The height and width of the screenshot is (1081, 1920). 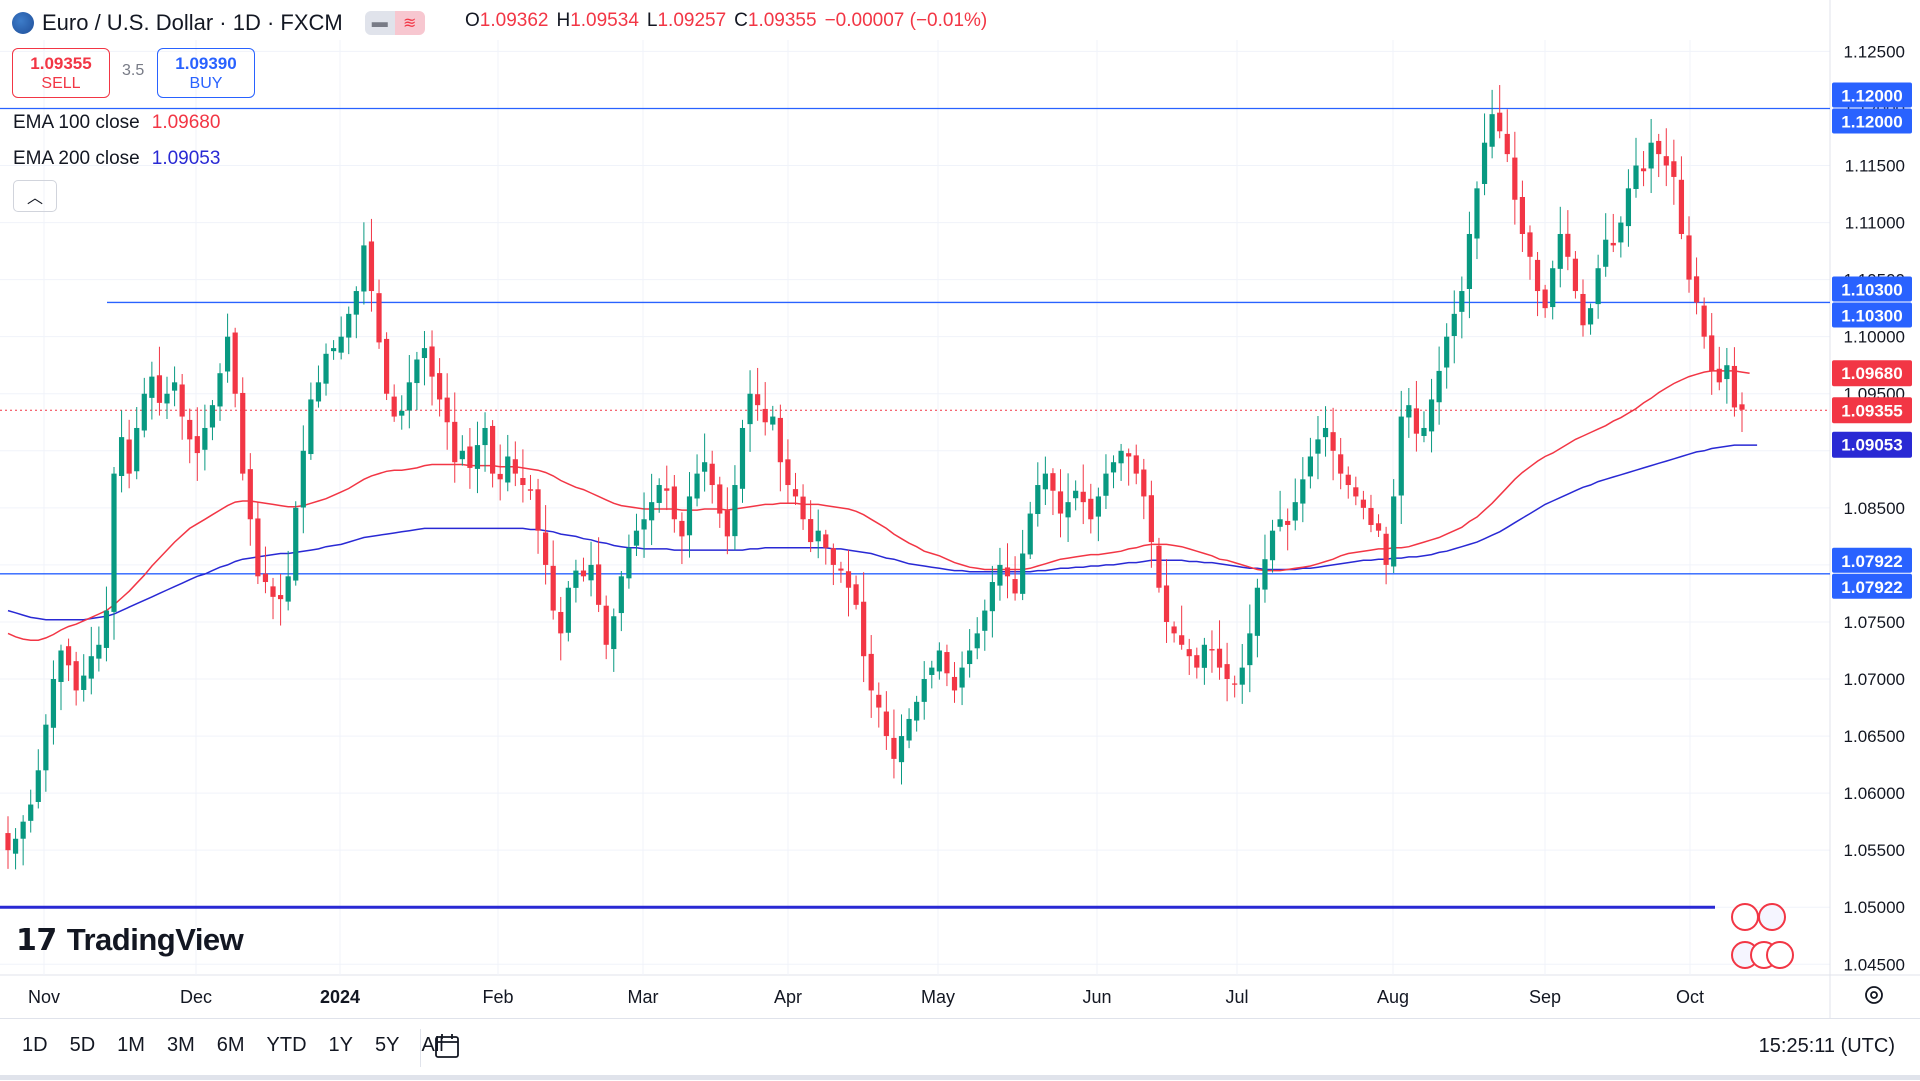 What do you see at coordinates (1874, 995) in the screenshot?
I see `settings-icon` at bounding box center [1874, 995].